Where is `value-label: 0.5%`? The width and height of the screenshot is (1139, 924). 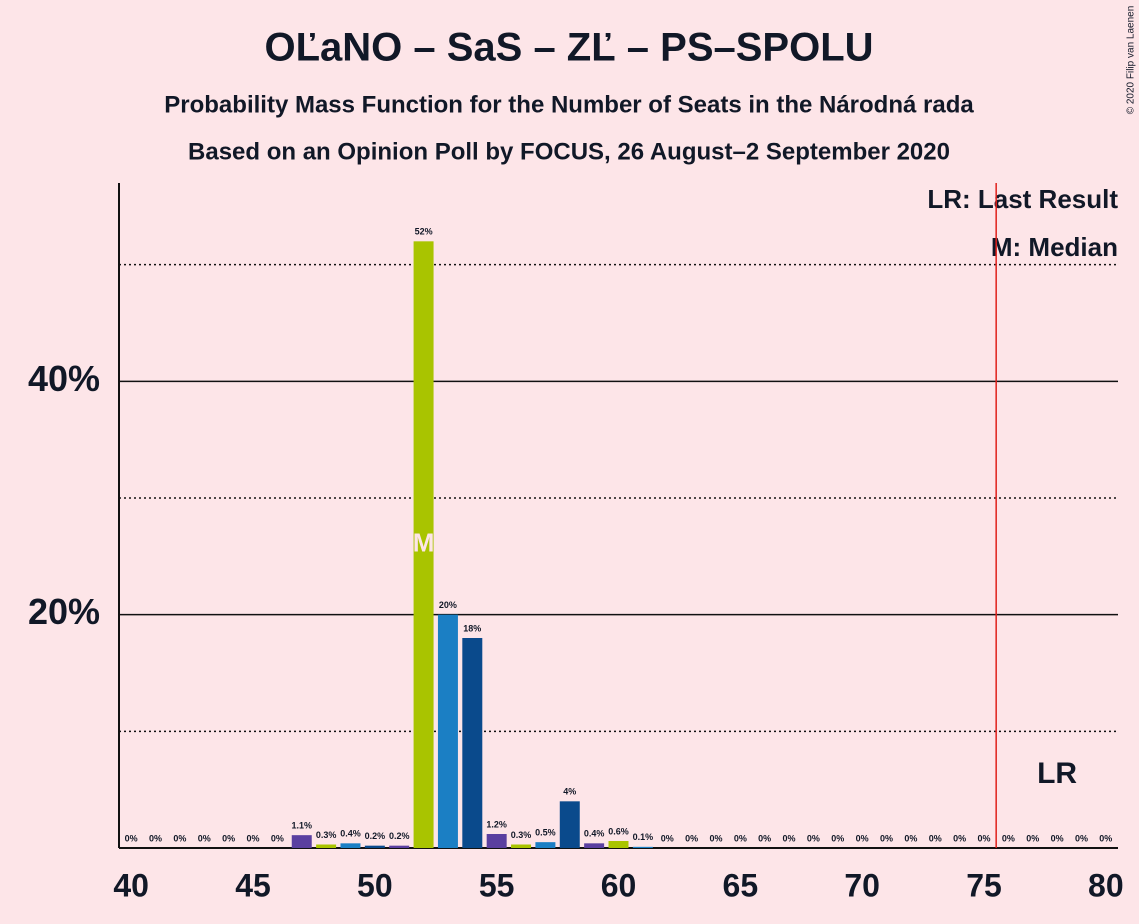
value-label: 0.5% is located at coordinates (545, 833).